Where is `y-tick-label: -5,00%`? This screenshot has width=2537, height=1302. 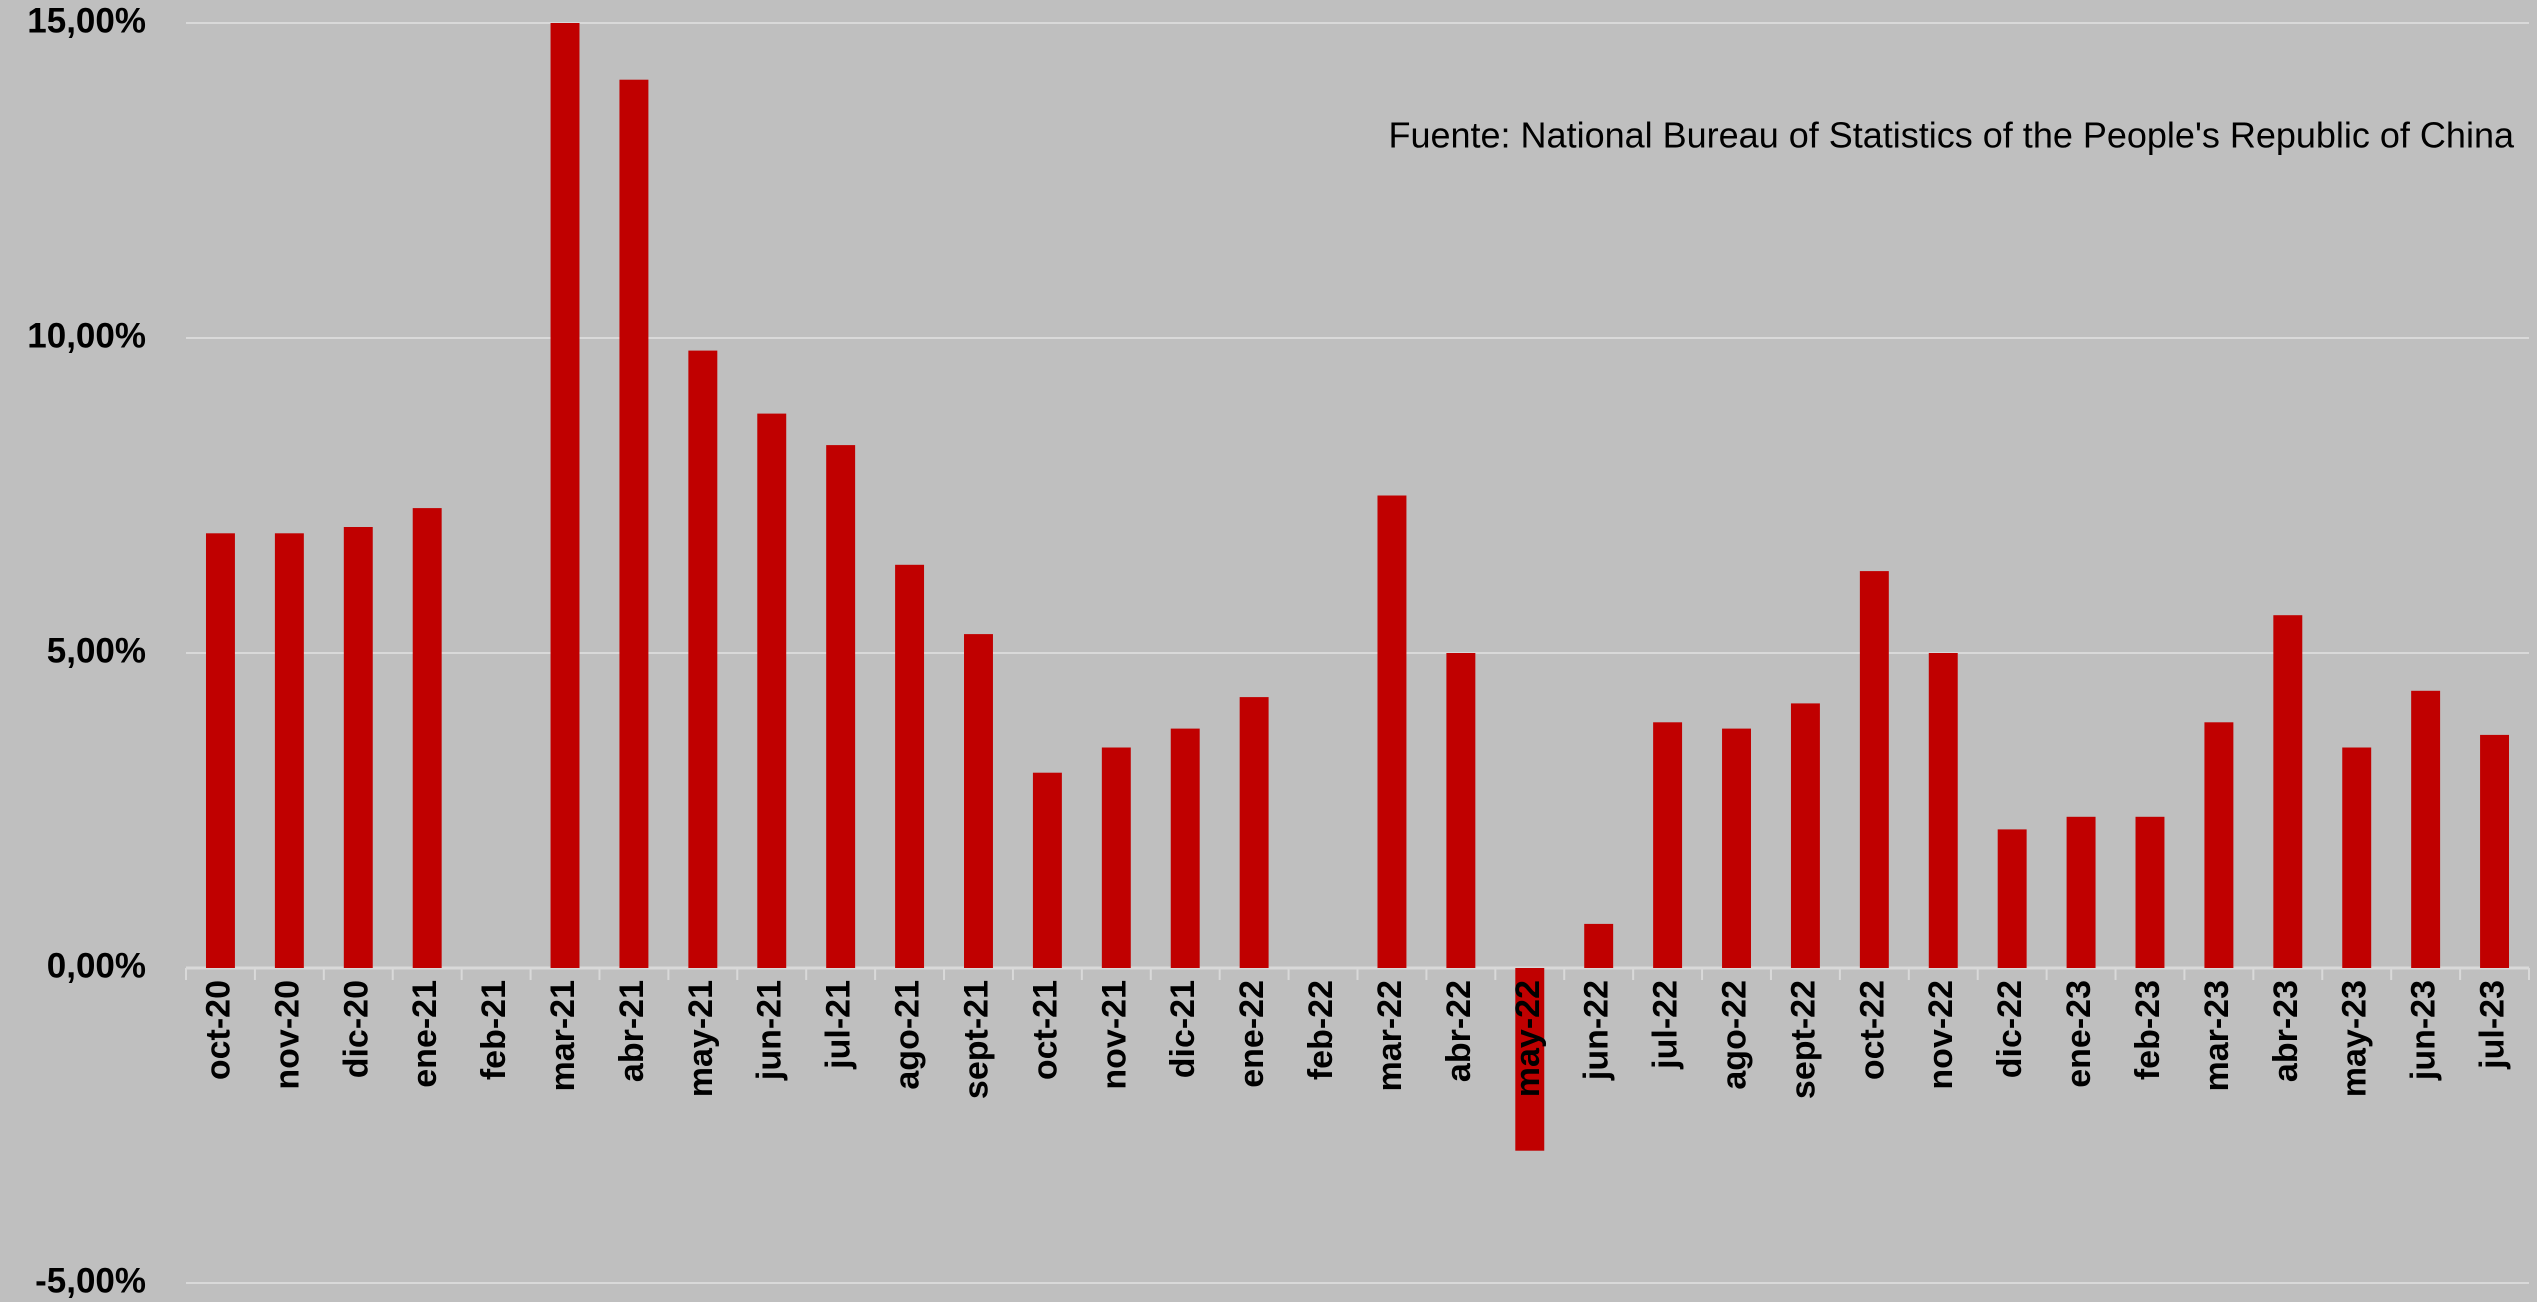
y-tick-label: -5,00% is located at coordinates (90, 1280).